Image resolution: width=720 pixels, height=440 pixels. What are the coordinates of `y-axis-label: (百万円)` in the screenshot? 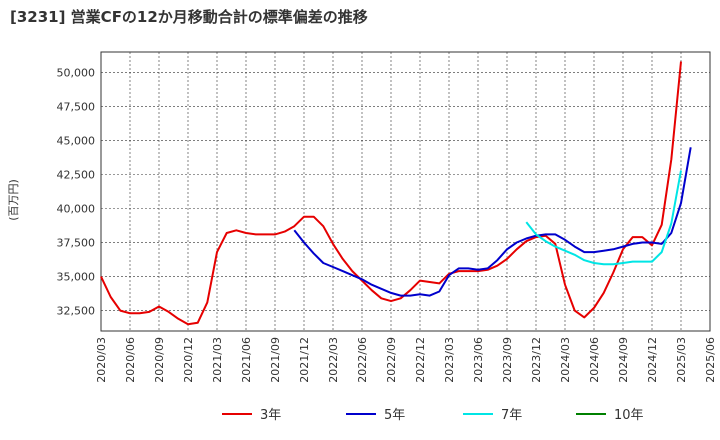 It's located at (13, 200).